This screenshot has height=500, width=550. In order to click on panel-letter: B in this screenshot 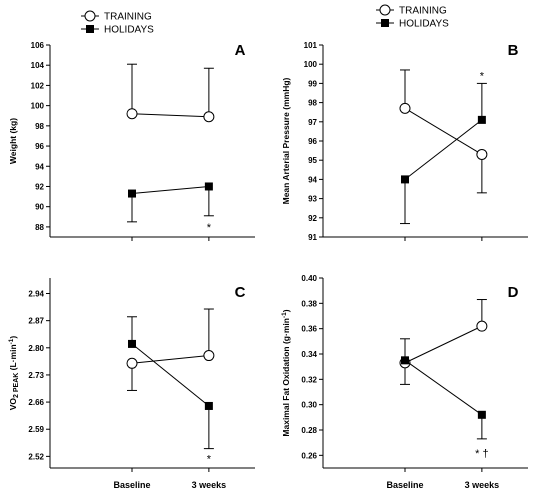, I will do `click(513, 50)`.